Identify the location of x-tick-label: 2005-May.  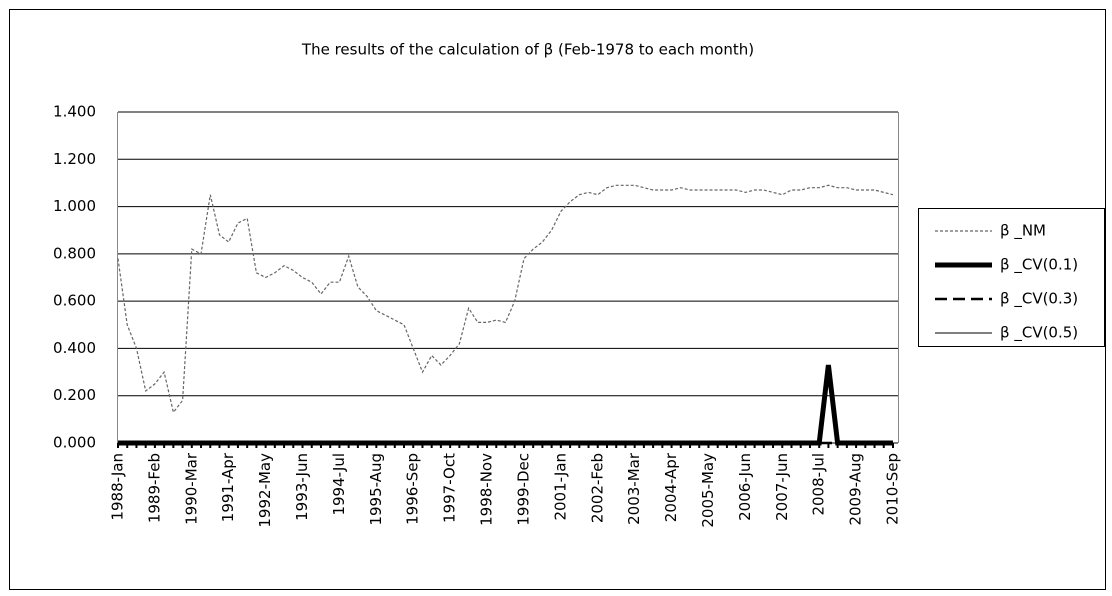
(708, 490).